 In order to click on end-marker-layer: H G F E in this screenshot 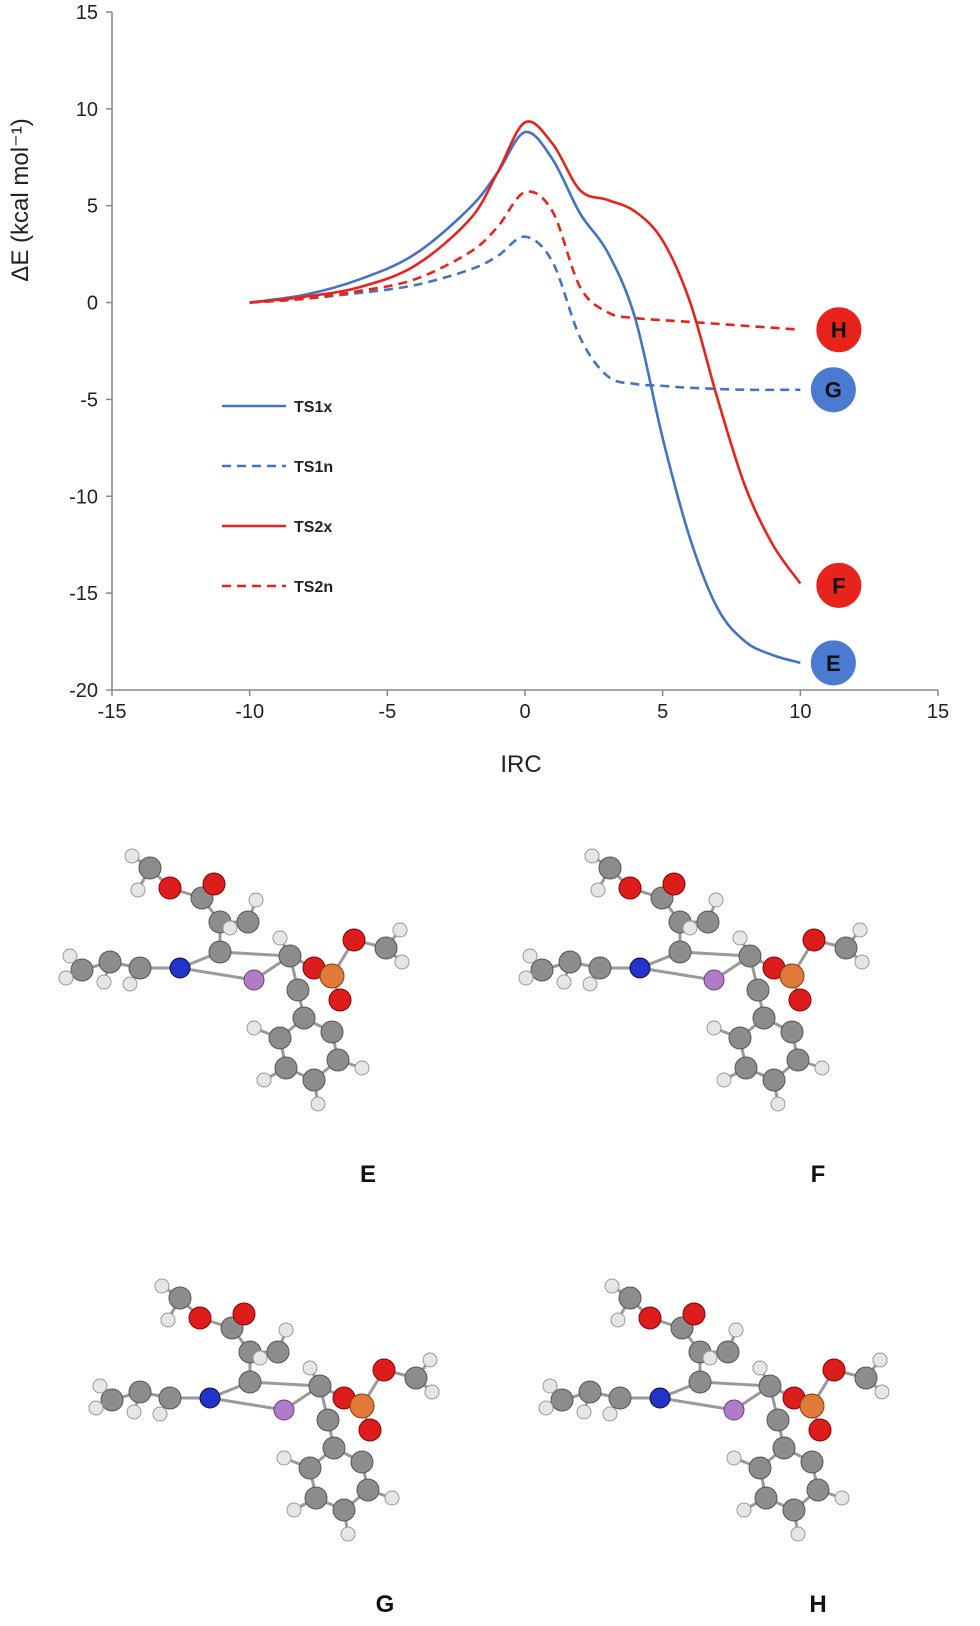, I will do `click(836, 496)`.